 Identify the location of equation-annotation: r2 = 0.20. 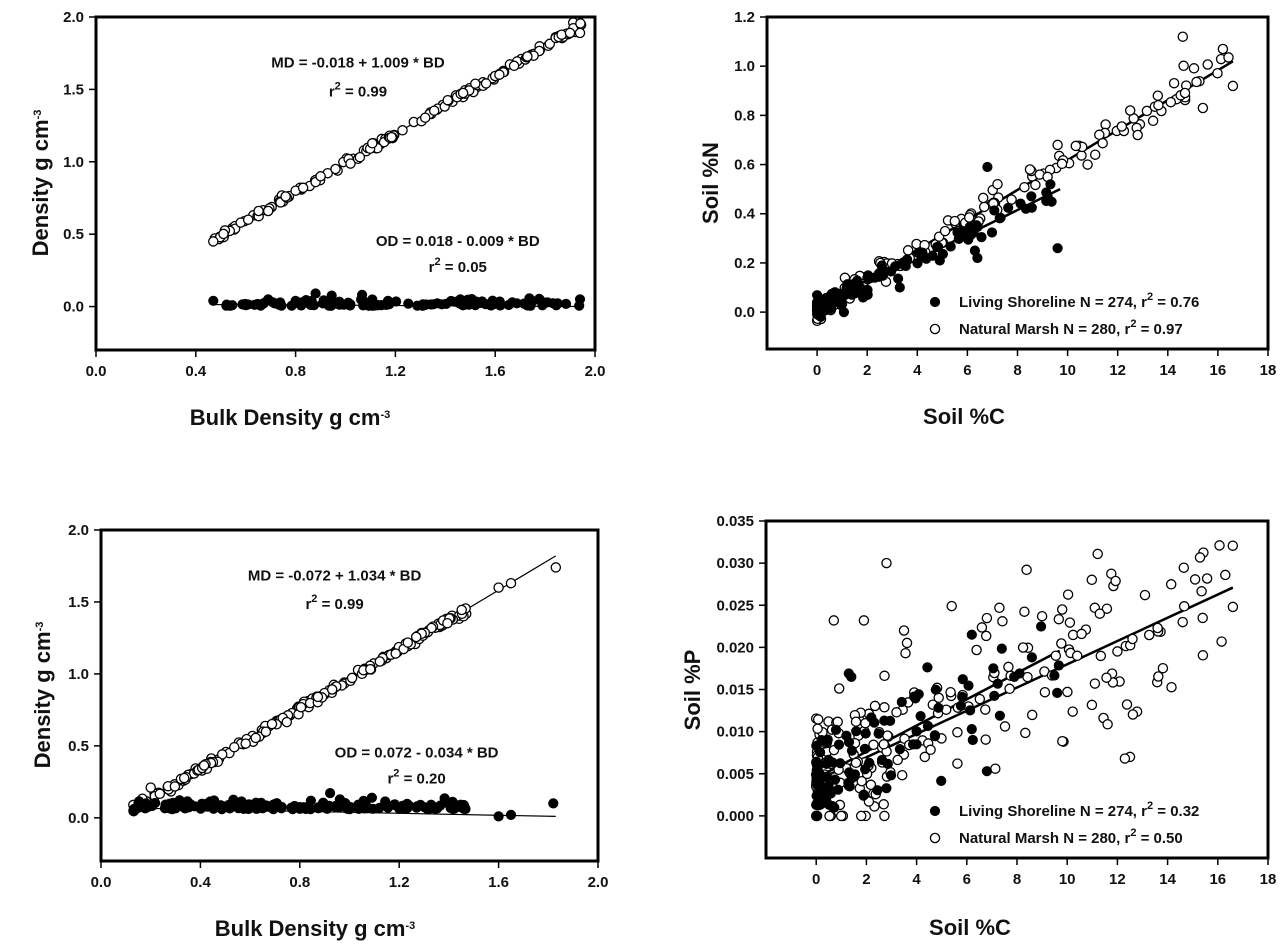
(416, 777).